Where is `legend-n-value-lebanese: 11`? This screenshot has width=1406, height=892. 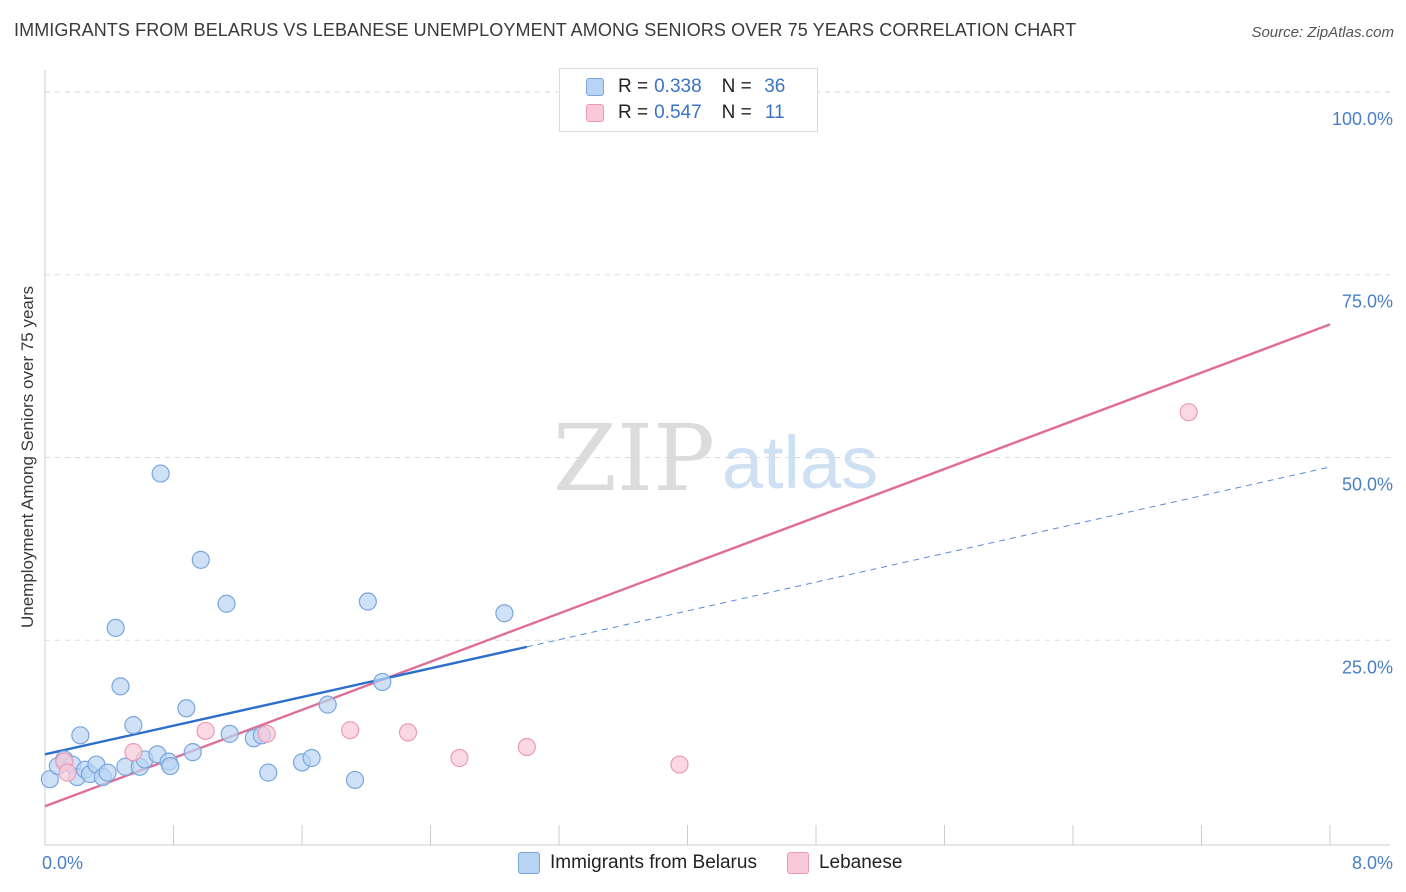
legend-n-value-lebanese: 11 is located at coordinates (774, 112).